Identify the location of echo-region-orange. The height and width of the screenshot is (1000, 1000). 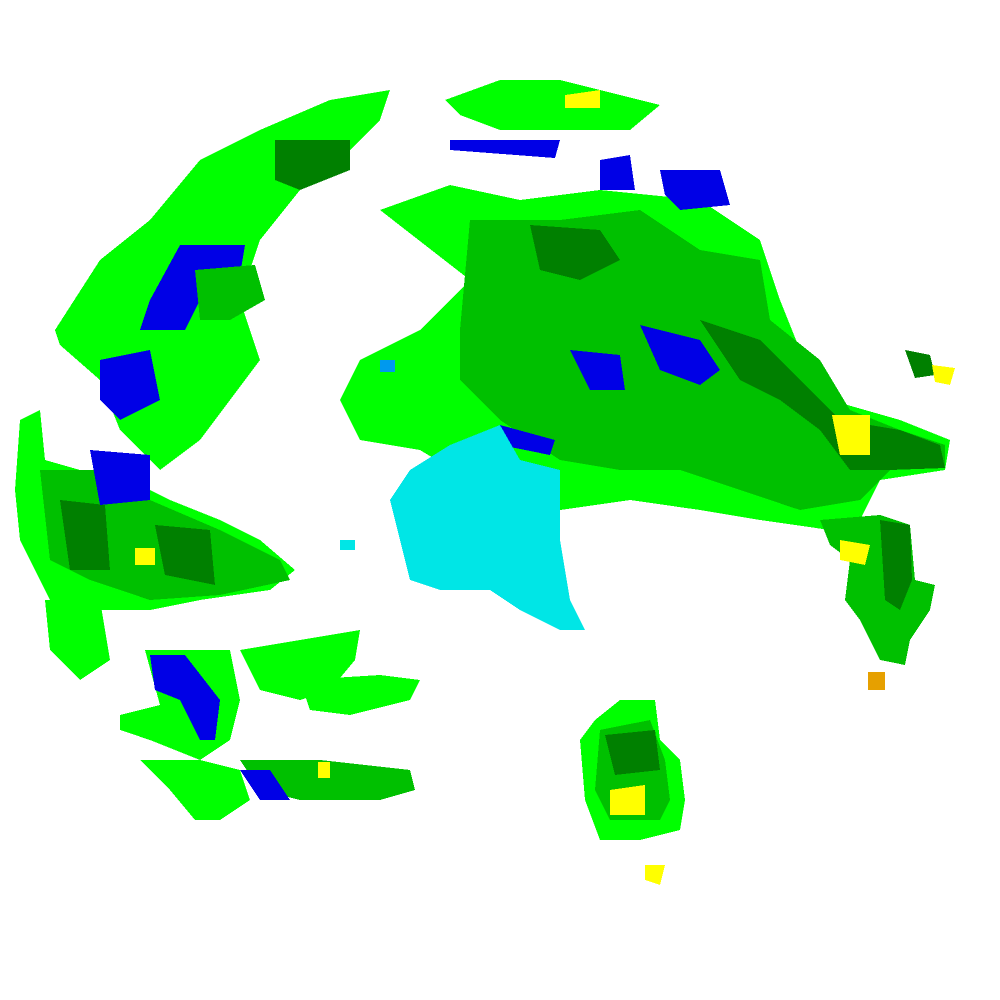
(876, 681).